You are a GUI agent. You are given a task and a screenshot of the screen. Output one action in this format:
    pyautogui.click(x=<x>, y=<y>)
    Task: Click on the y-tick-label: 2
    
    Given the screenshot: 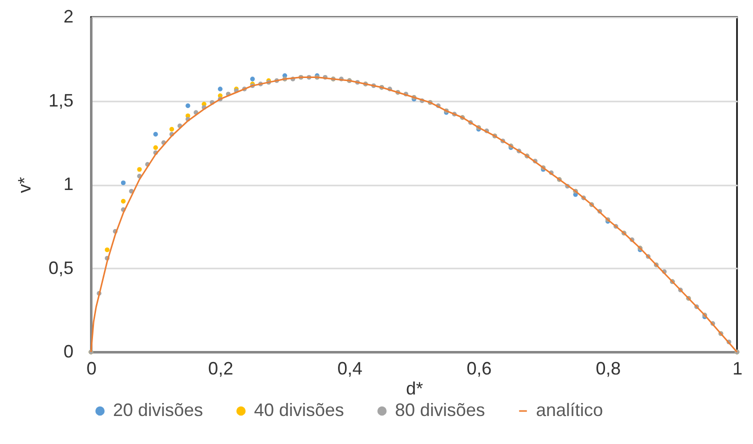 What is the action you would take?
    pyautogui.click(x=68, y=16)
    